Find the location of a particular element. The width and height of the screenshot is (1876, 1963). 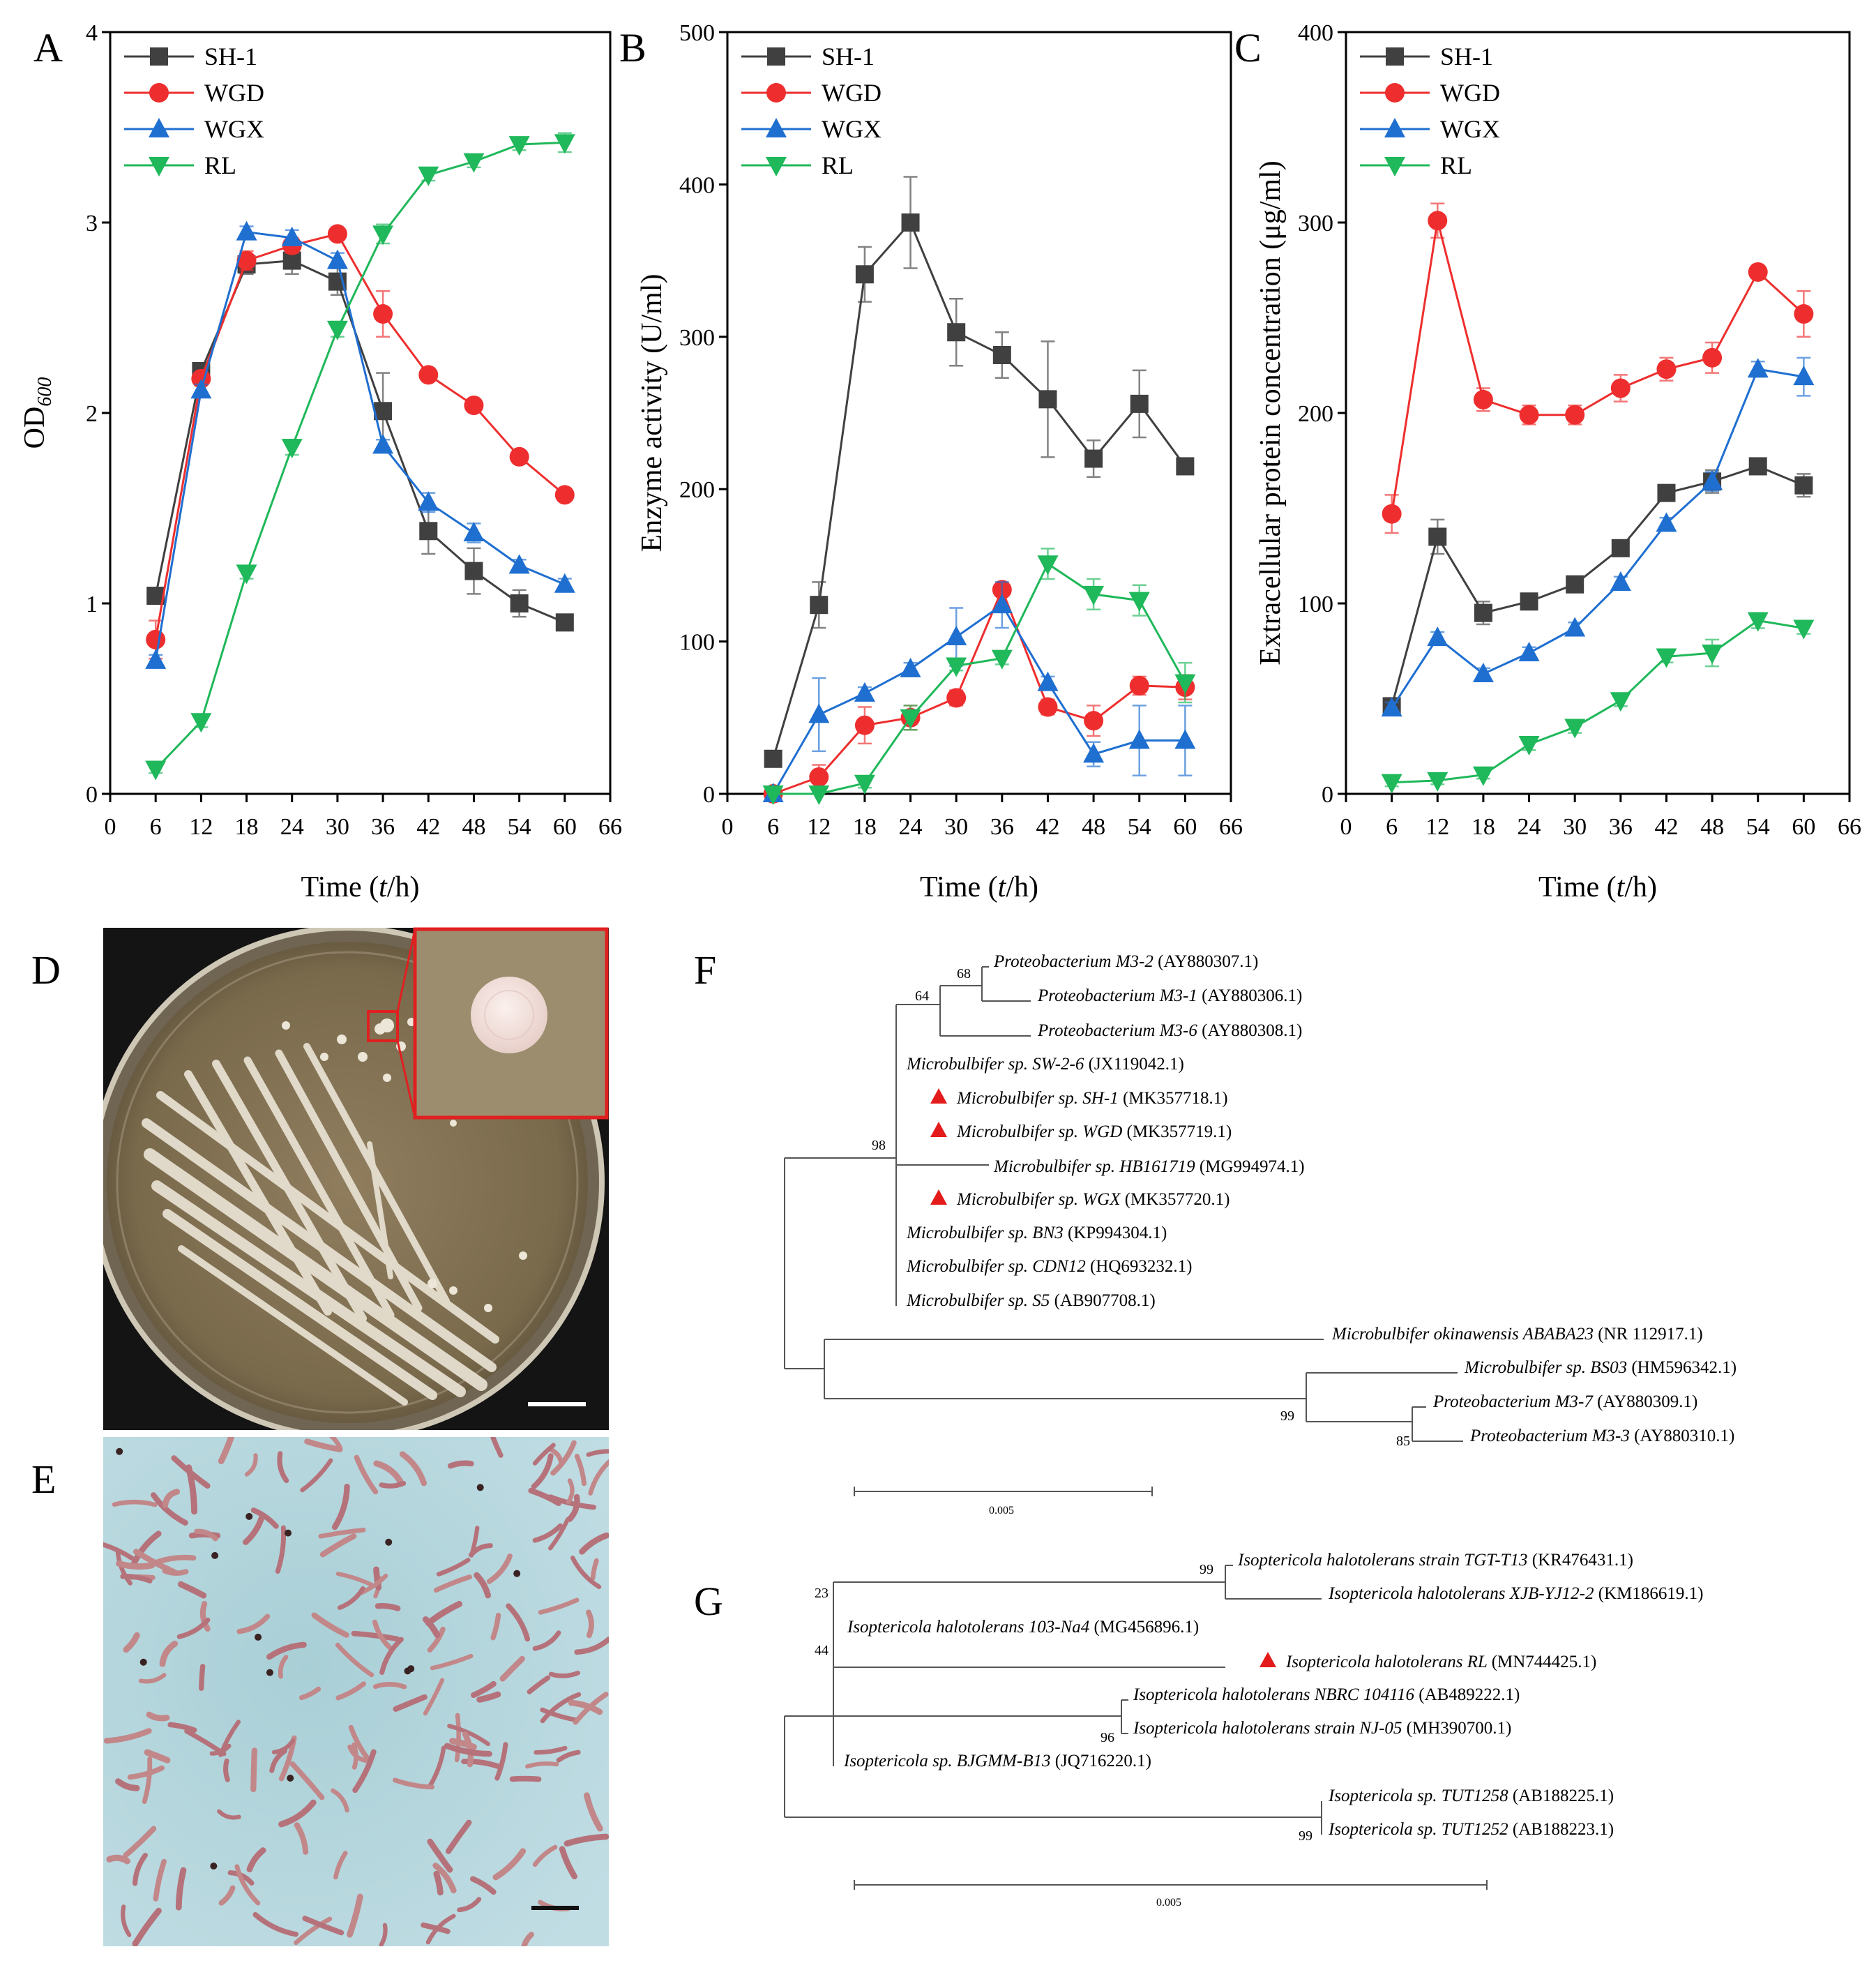

photo-d-plate is located at coordinates (356, 1178).